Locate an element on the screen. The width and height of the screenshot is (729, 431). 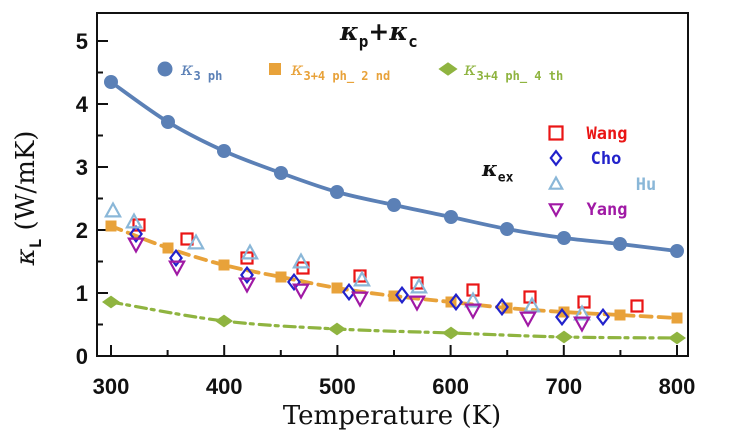
x-tick-label: 400 is located at coordinates (224, 386).